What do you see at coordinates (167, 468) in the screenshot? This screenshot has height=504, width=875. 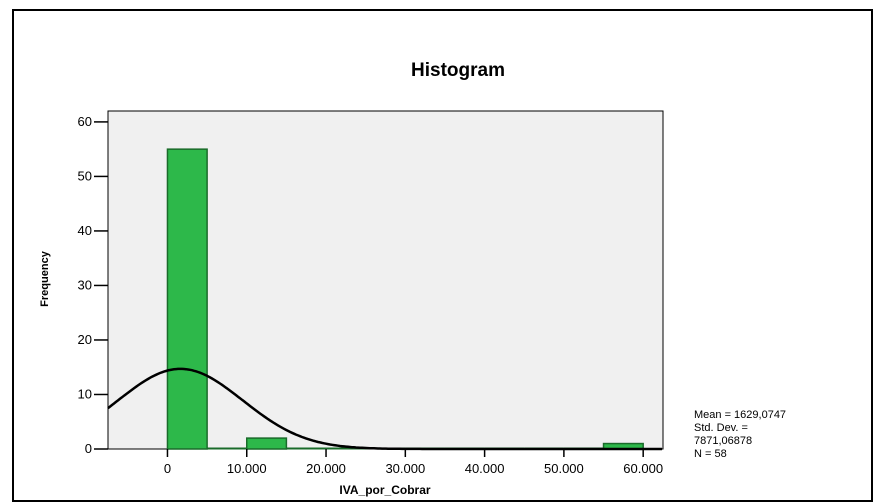 I see `x-tick-label-0: 0` at bounding box center [167, 468].